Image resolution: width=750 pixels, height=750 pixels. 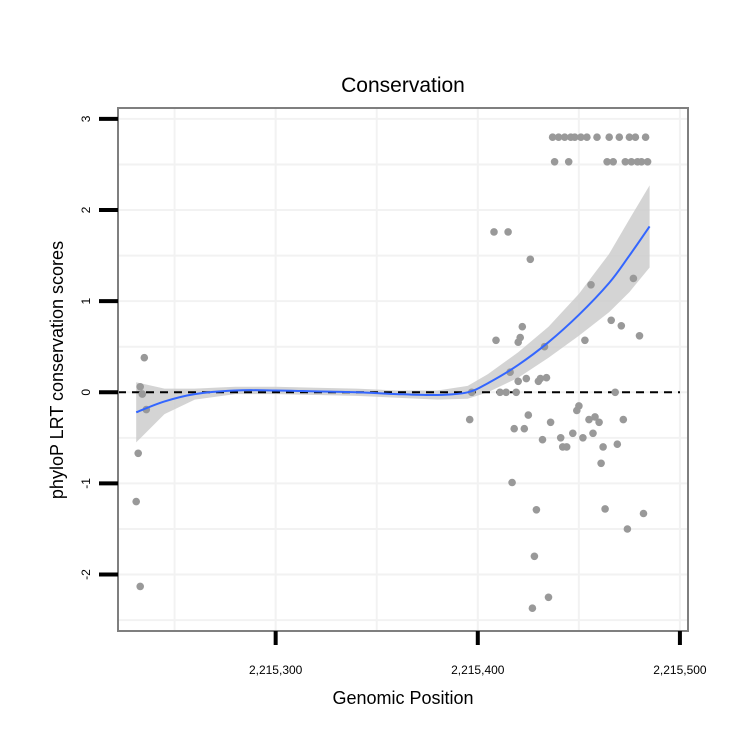 What do you see at coordinates (86, 118) in the screenshot?
I see `y-tick-label: 3` at bounding box center [86, 118].